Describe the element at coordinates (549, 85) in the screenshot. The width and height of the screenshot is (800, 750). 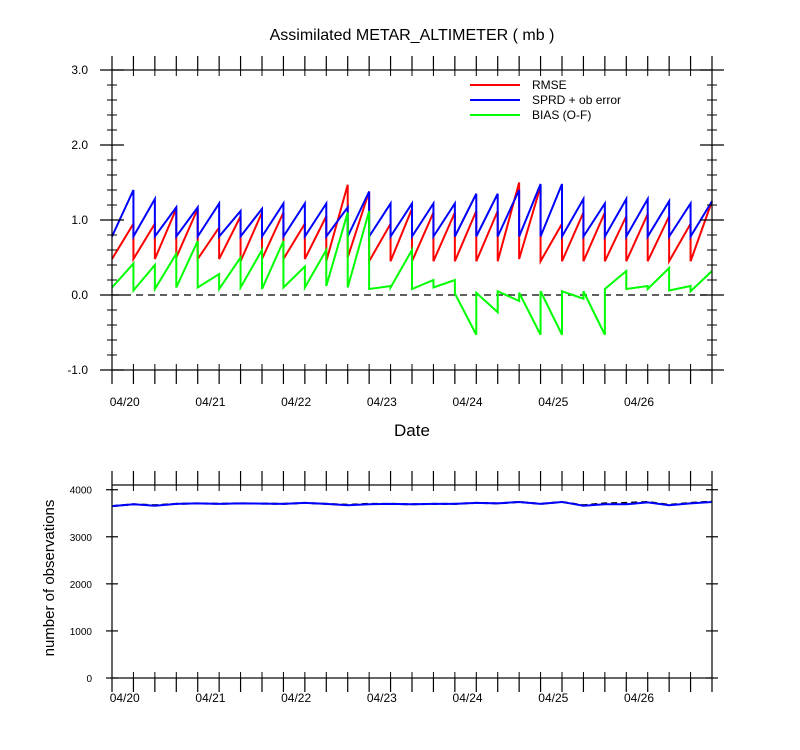
I see `legend-label-rmse: RMSE` at that location.